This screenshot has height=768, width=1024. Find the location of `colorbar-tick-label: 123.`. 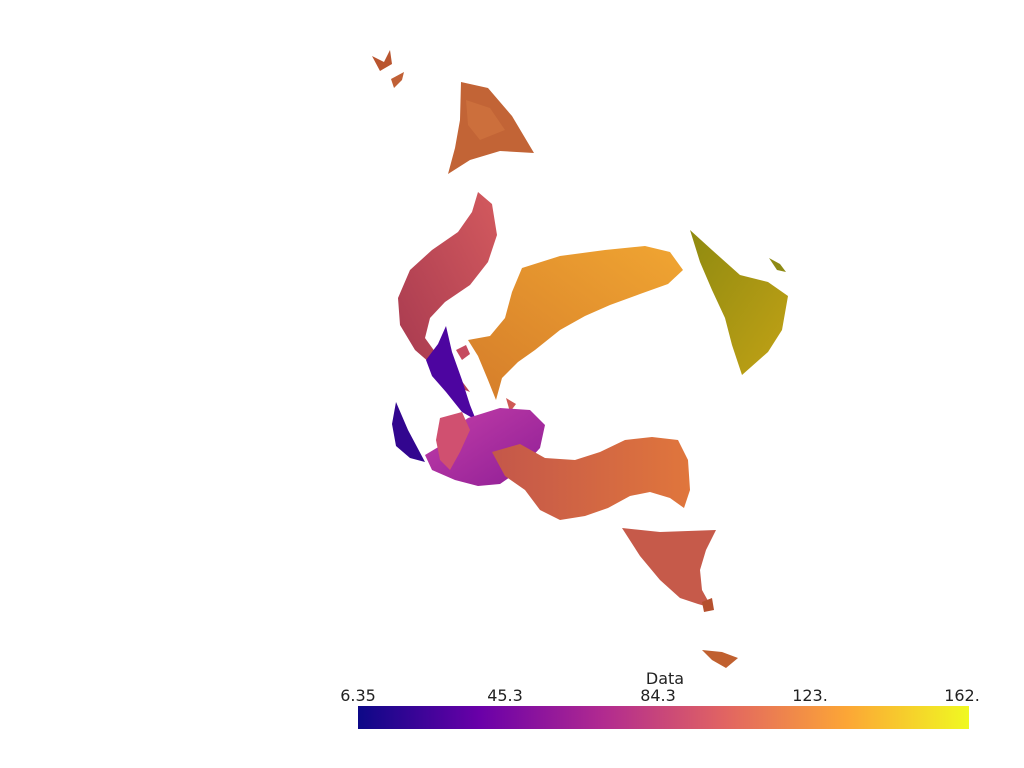

colorbar-tick-label: 123. is located at coordinates (810, 695).